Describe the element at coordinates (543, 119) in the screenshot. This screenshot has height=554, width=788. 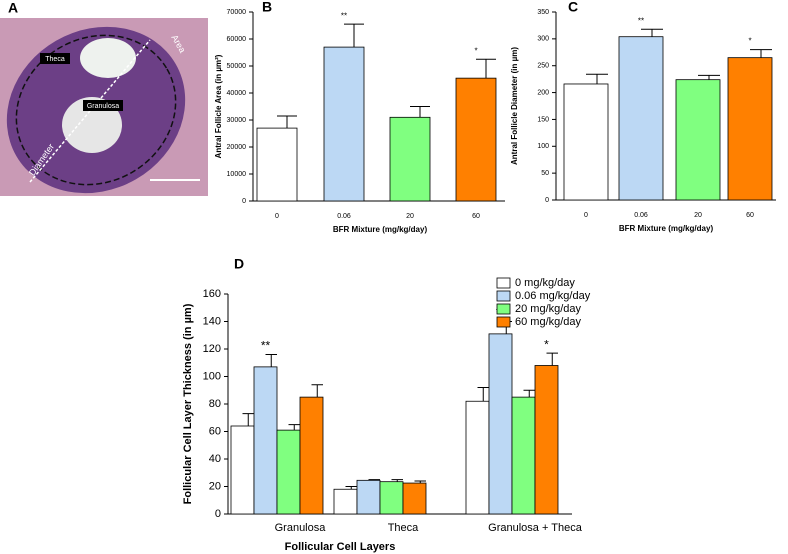
I see `y-tick-label: 150` at that location.